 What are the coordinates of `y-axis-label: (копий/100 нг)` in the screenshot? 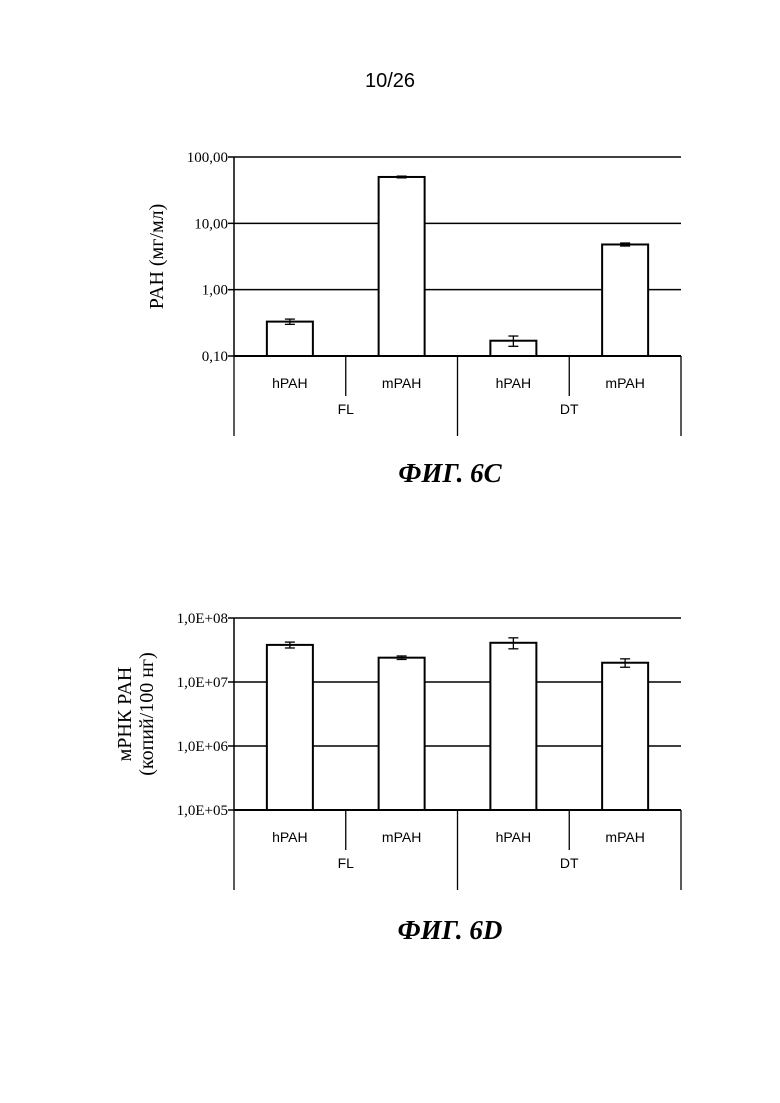 It's located at (147, 714).